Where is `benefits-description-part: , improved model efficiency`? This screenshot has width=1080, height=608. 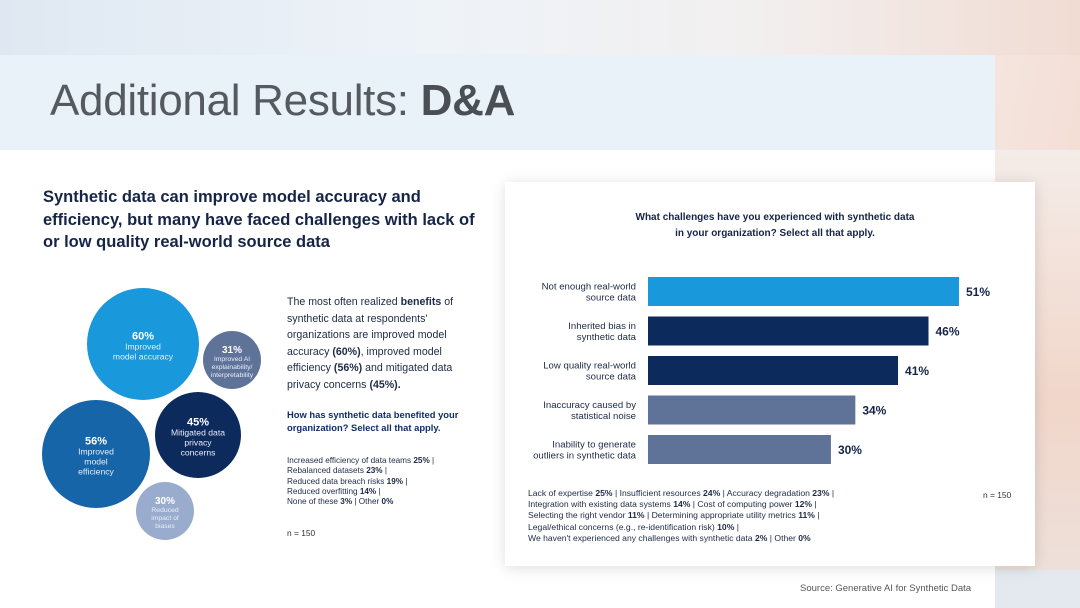
benefits-description-part: , improved model efficiency is located at coordinates (364, 360).